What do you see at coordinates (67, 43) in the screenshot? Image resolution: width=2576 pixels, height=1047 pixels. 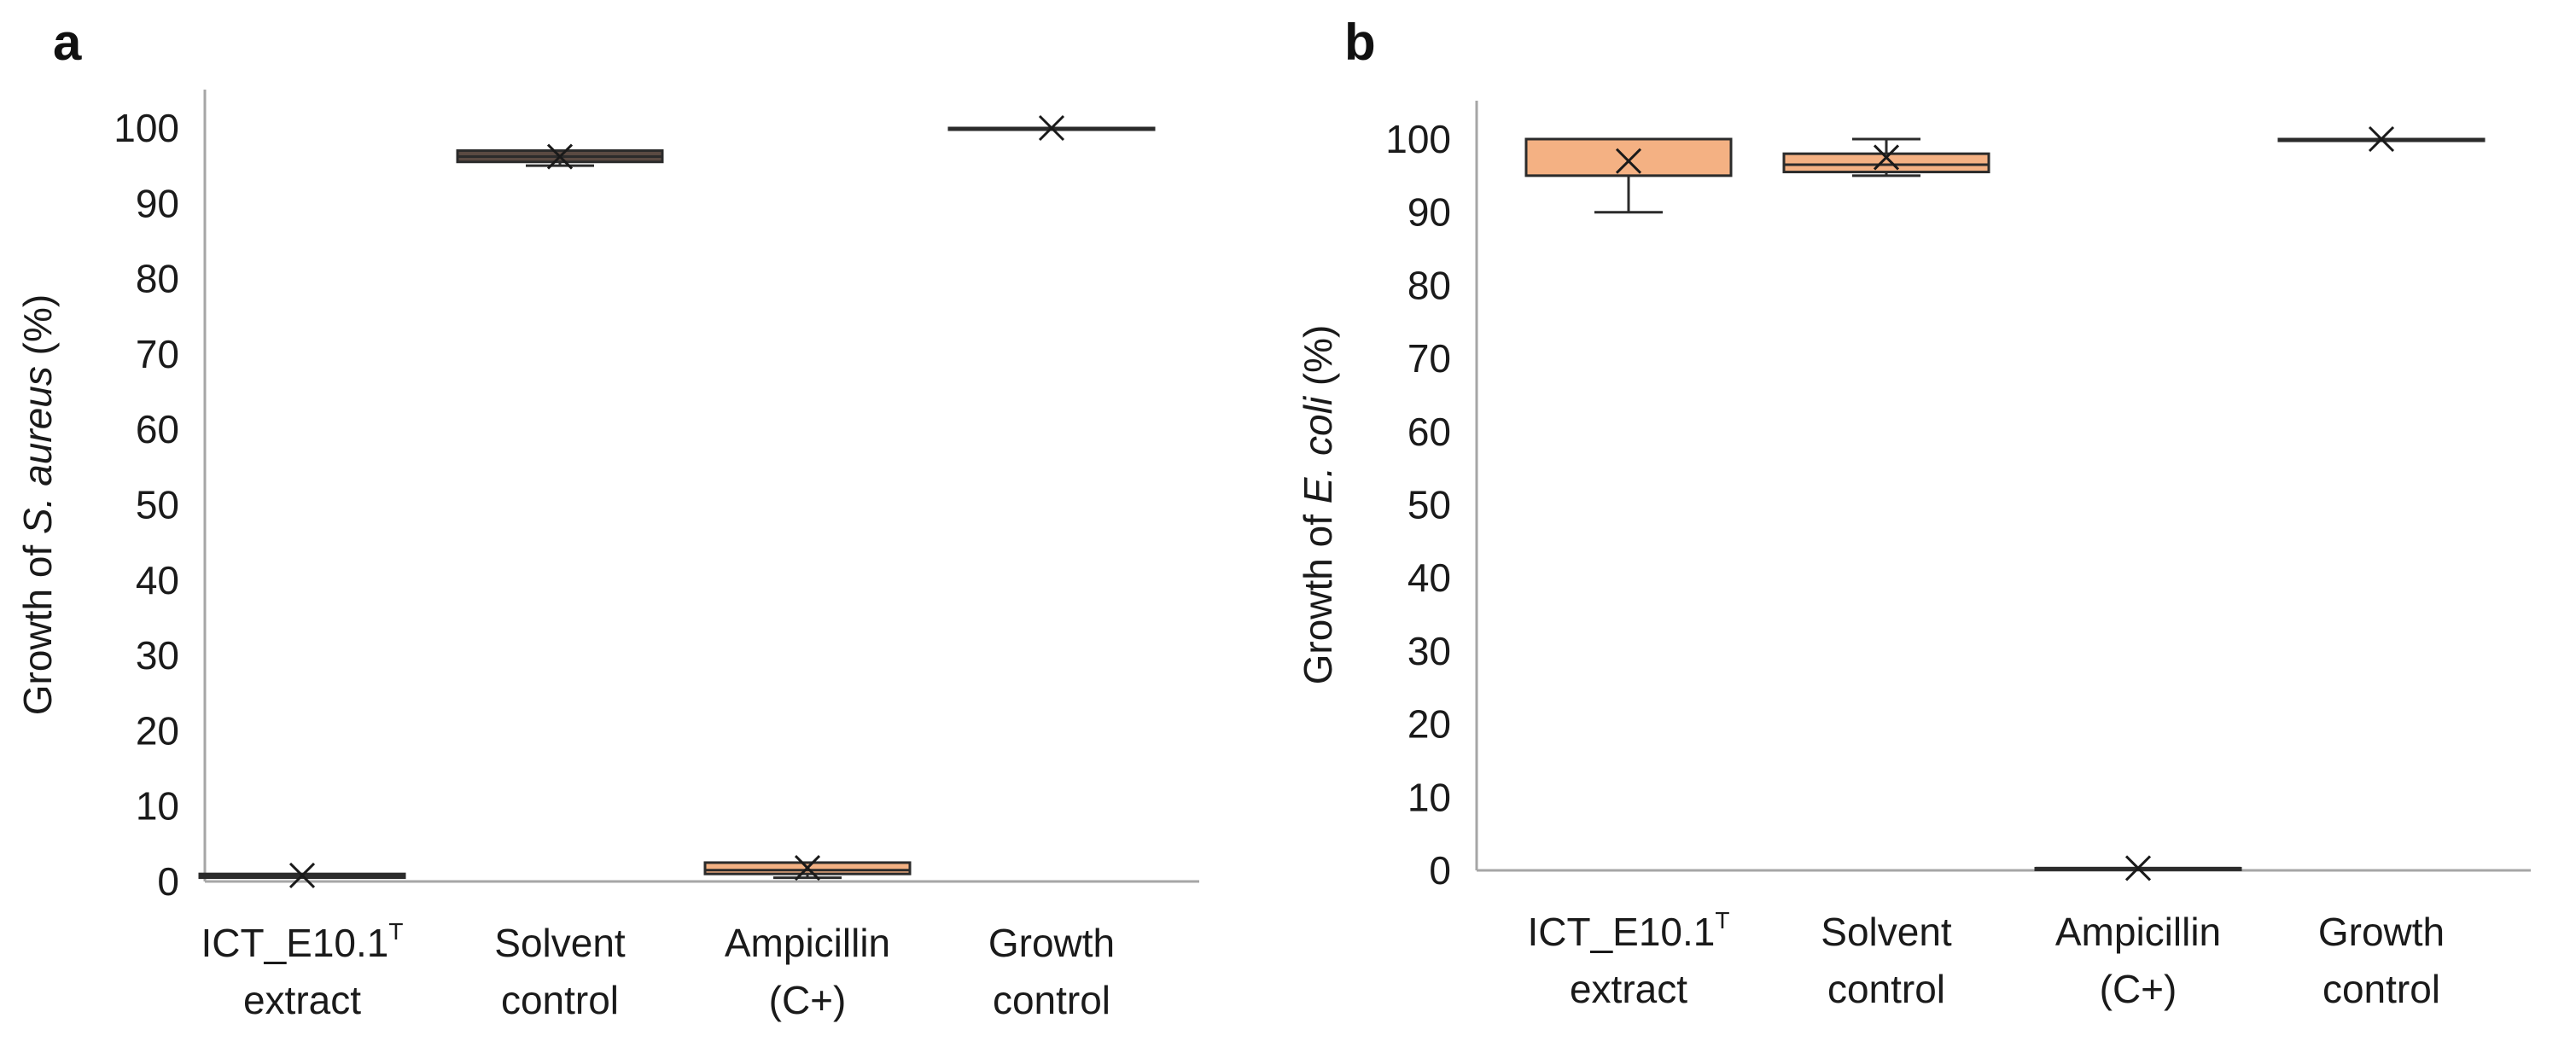 I see `panel-label: a` at bounding box center [67, 43].